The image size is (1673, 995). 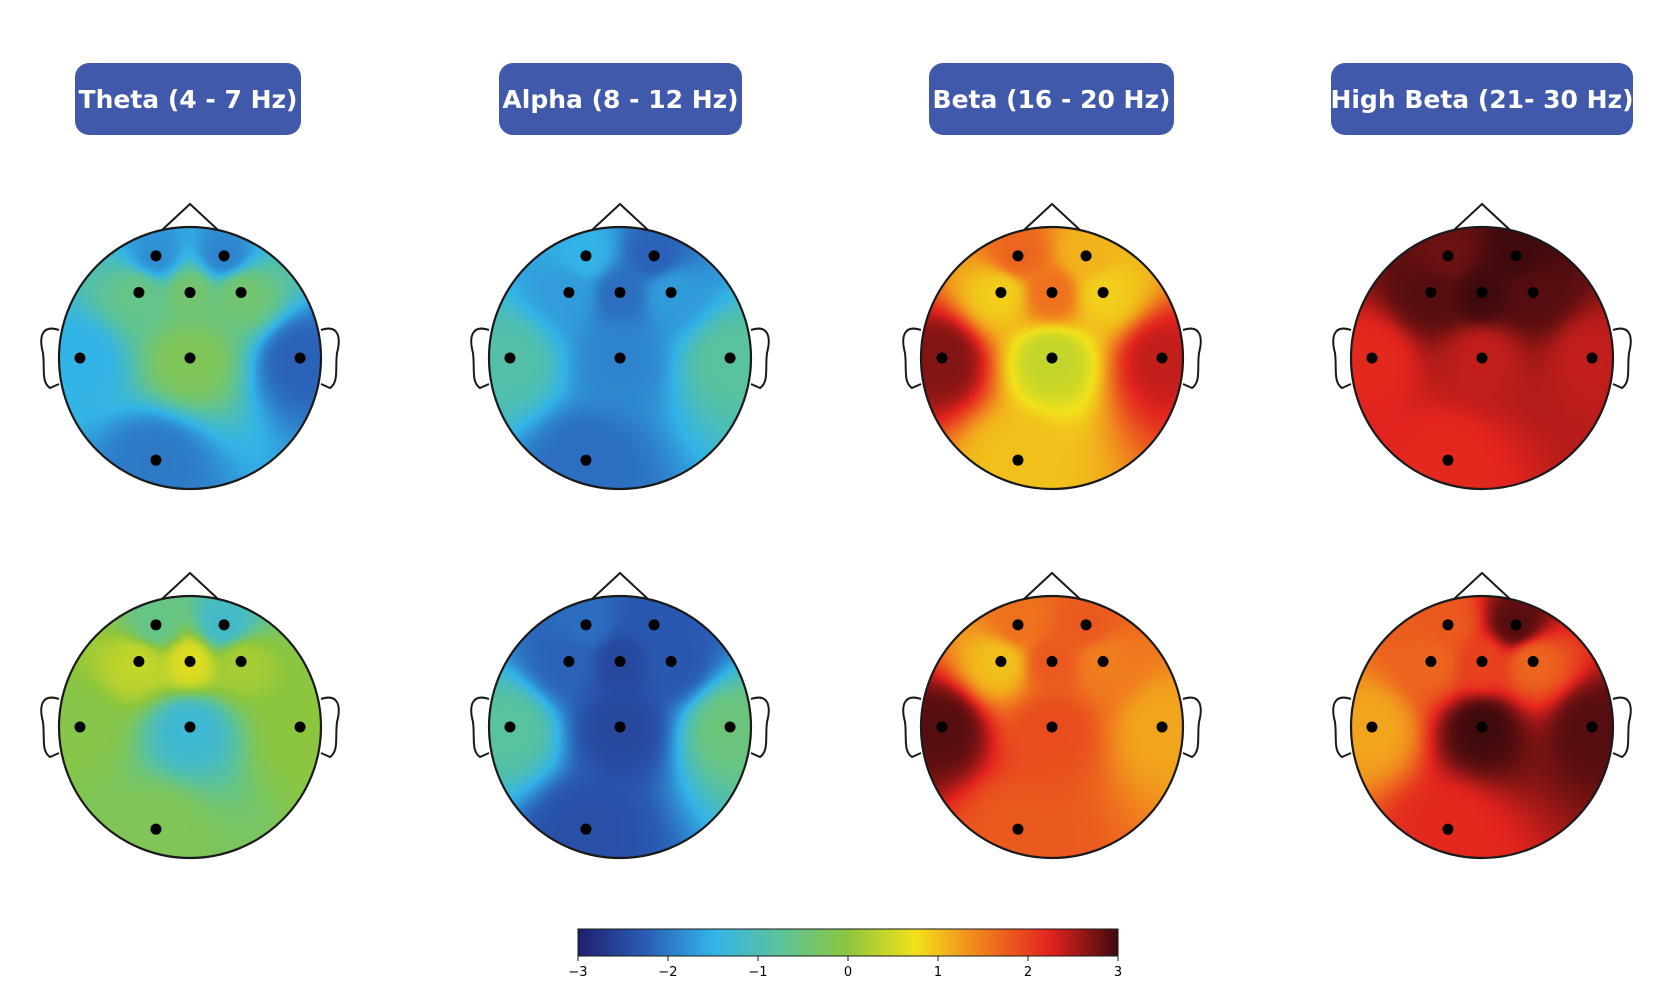 I want to click on topomap-r1-c2, so click(x=620, y=346).